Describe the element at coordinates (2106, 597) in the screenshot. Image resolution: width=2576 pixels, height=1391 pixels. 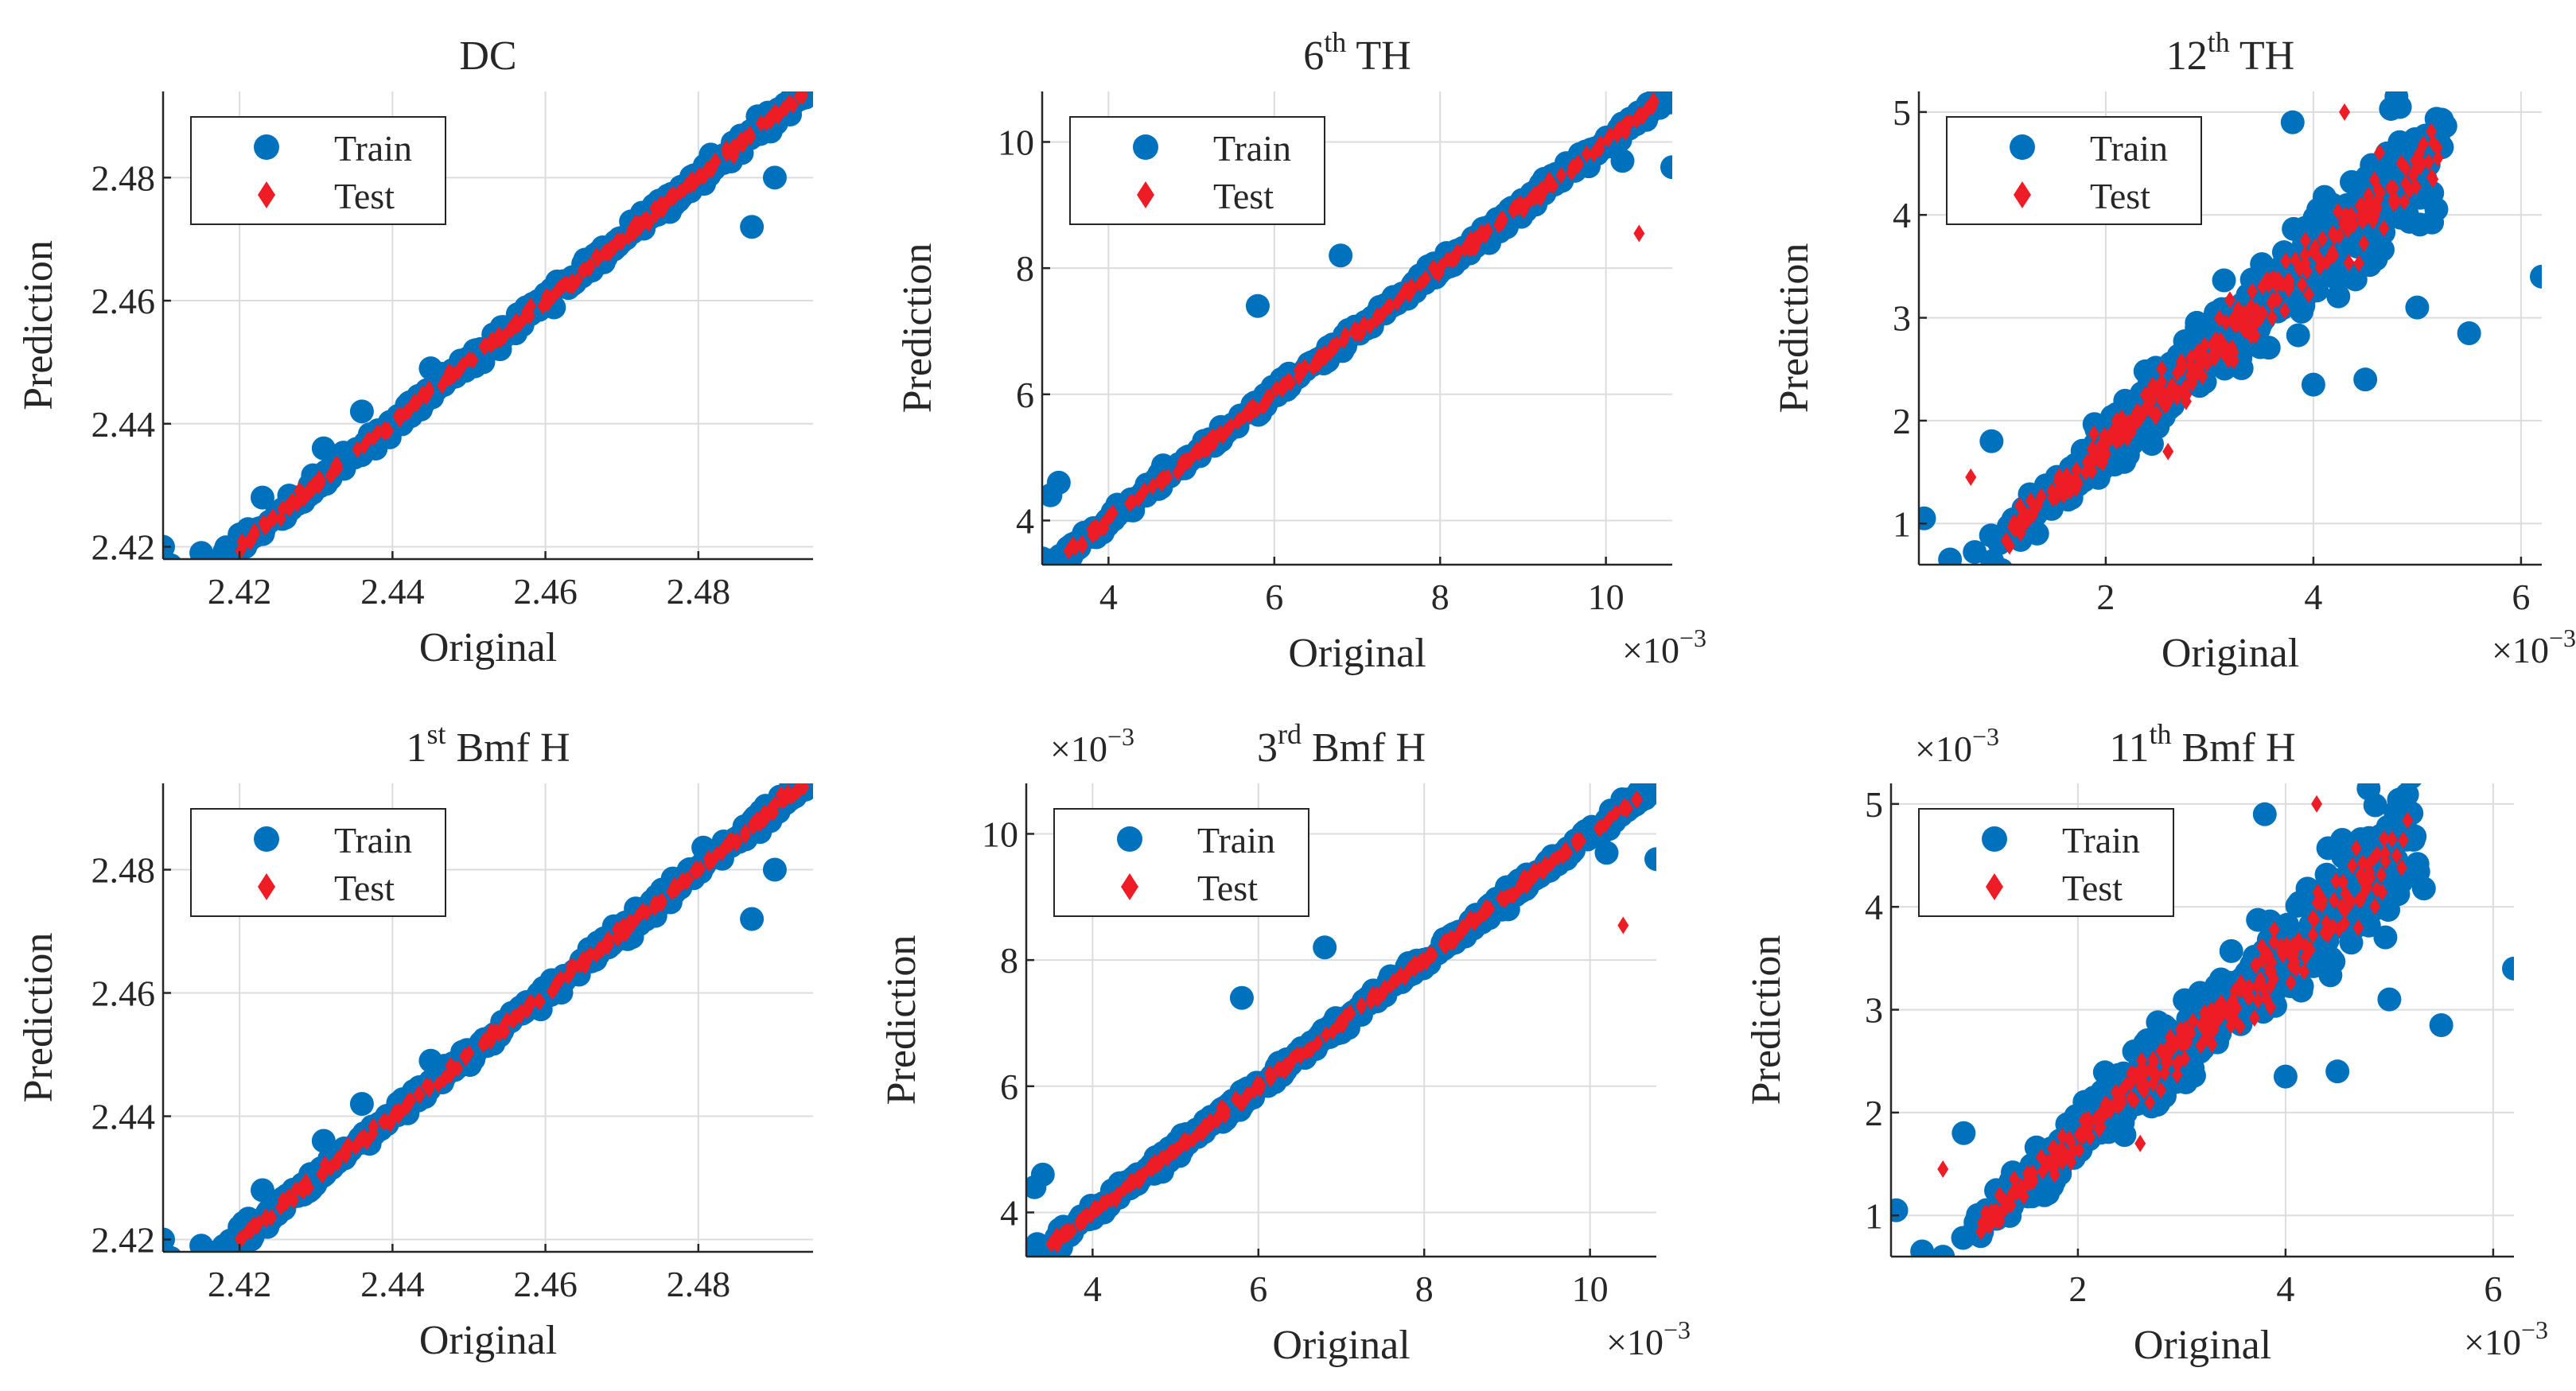
I see `x-tick-label: 2` at that location.